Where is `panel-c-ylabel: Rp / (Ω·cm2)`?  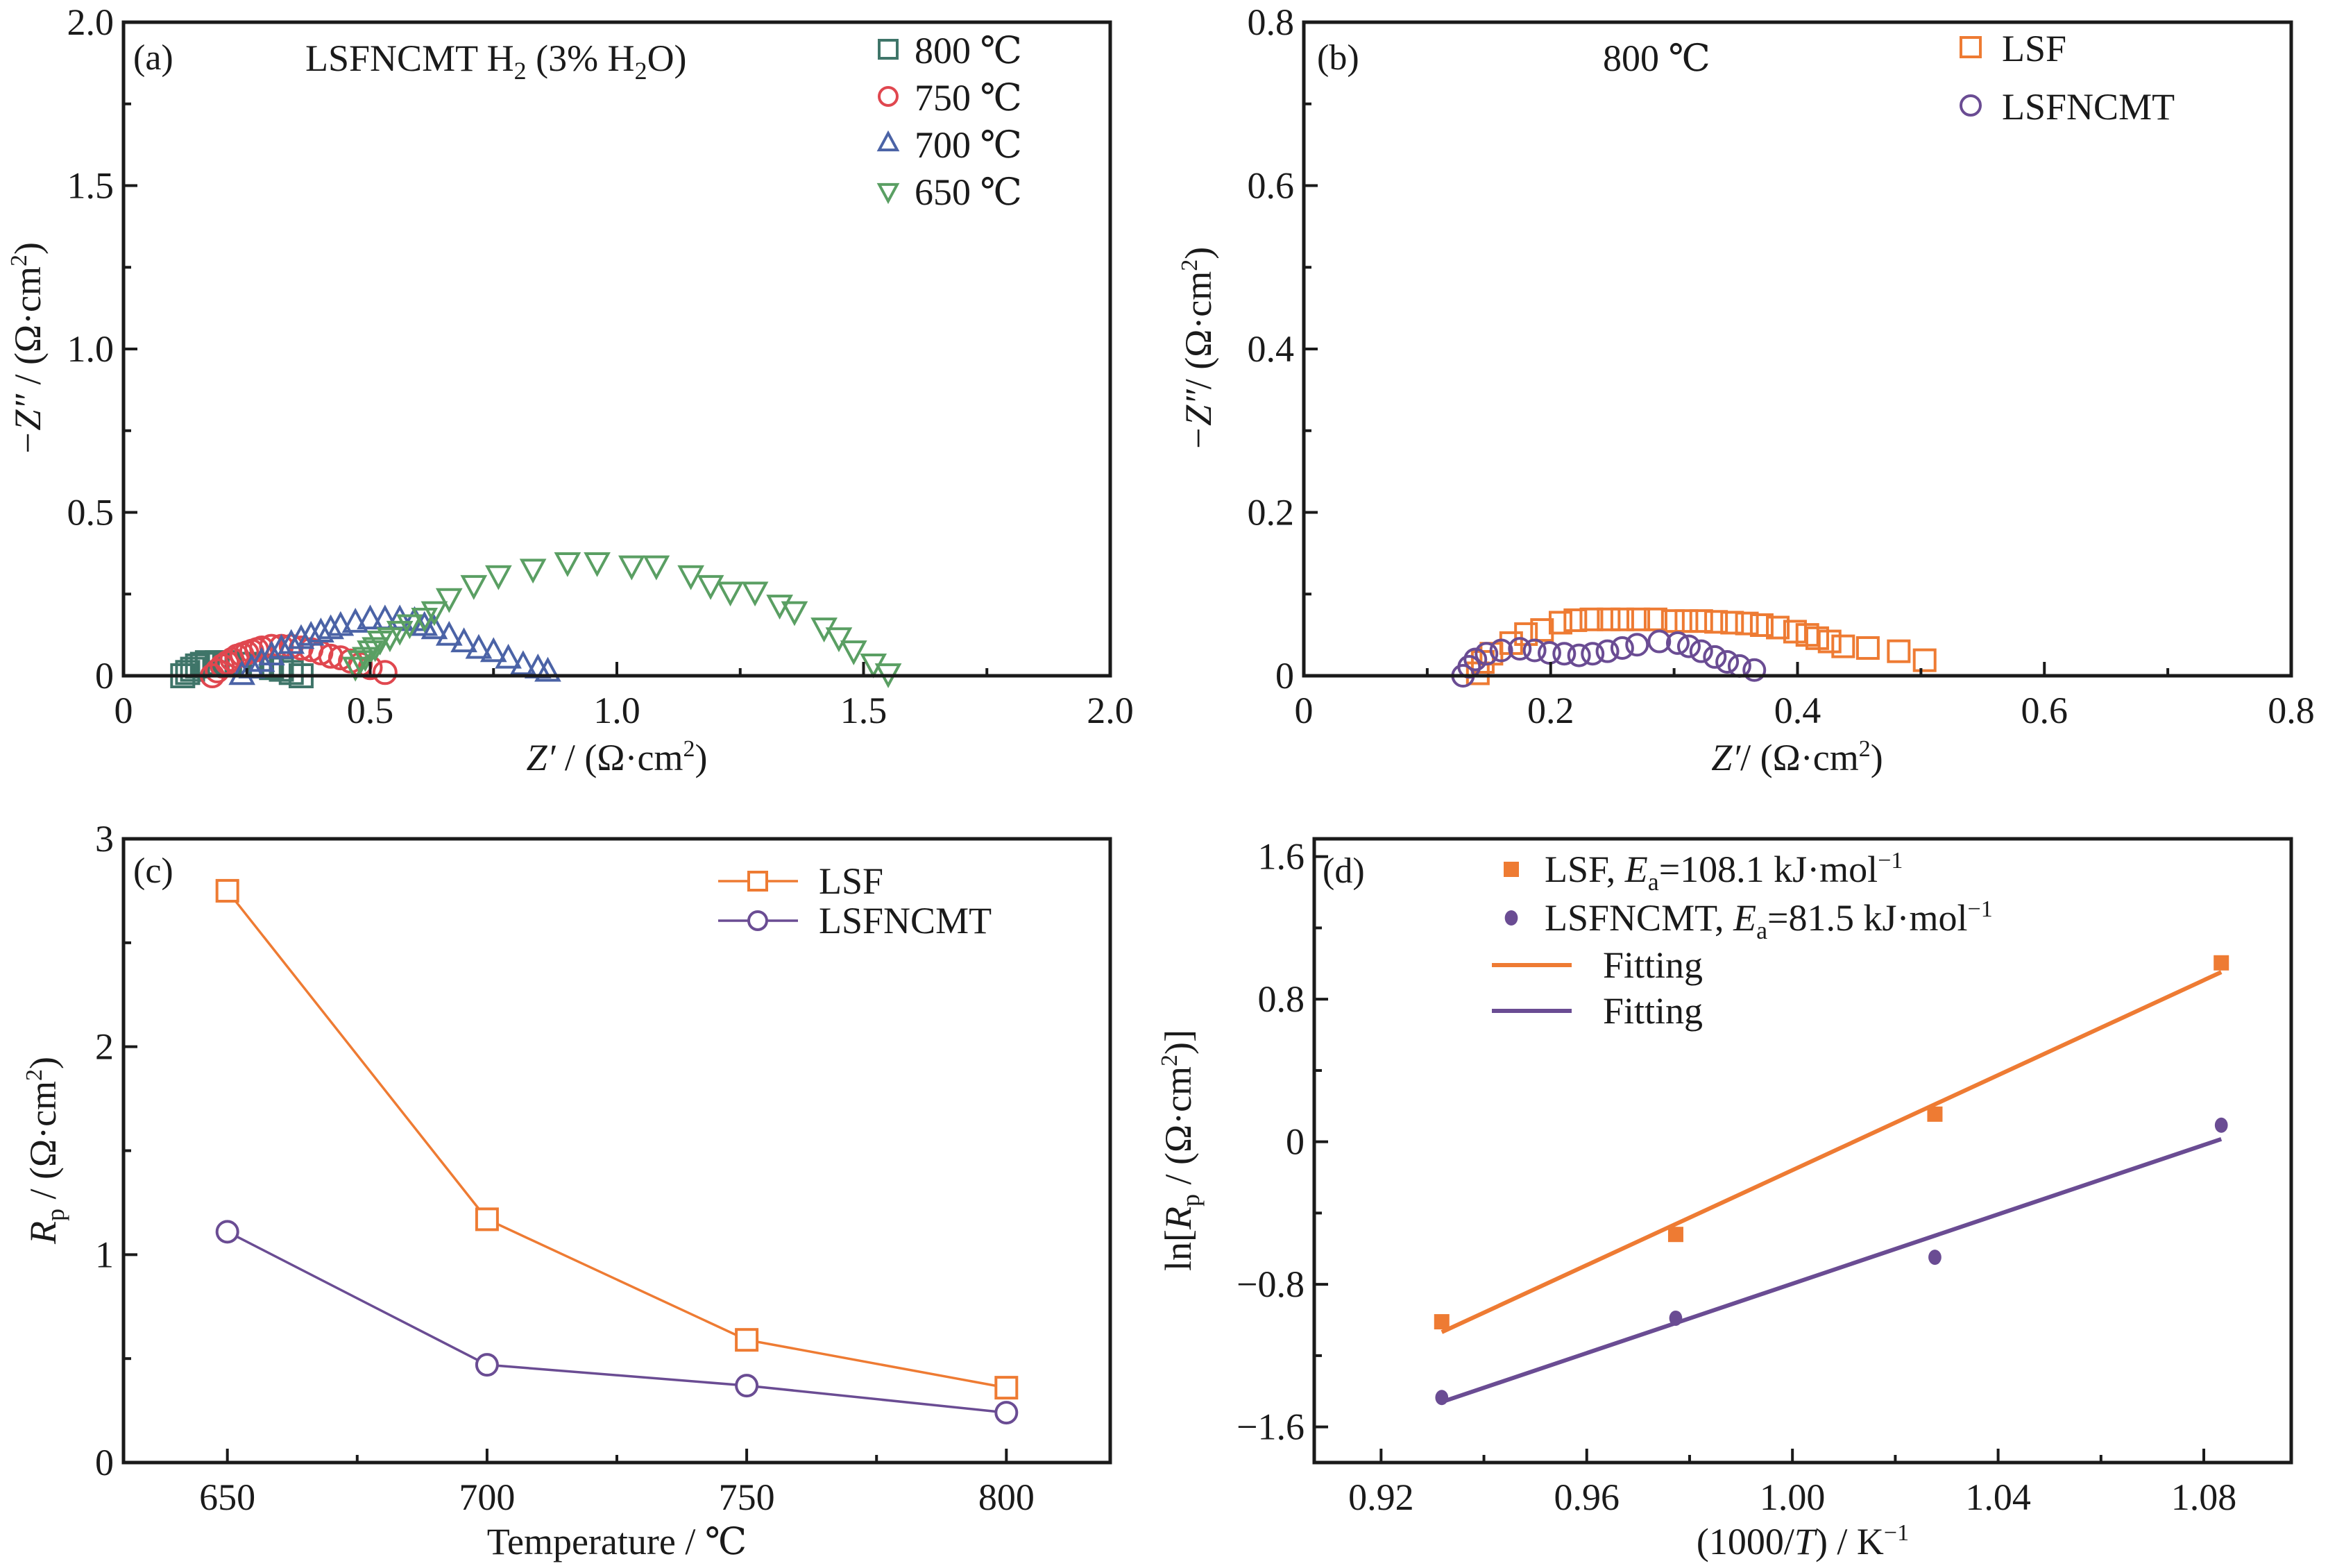 panel-c-ylabel: Rp / (Ω·cm2) is located at coordinates (45, 1151).